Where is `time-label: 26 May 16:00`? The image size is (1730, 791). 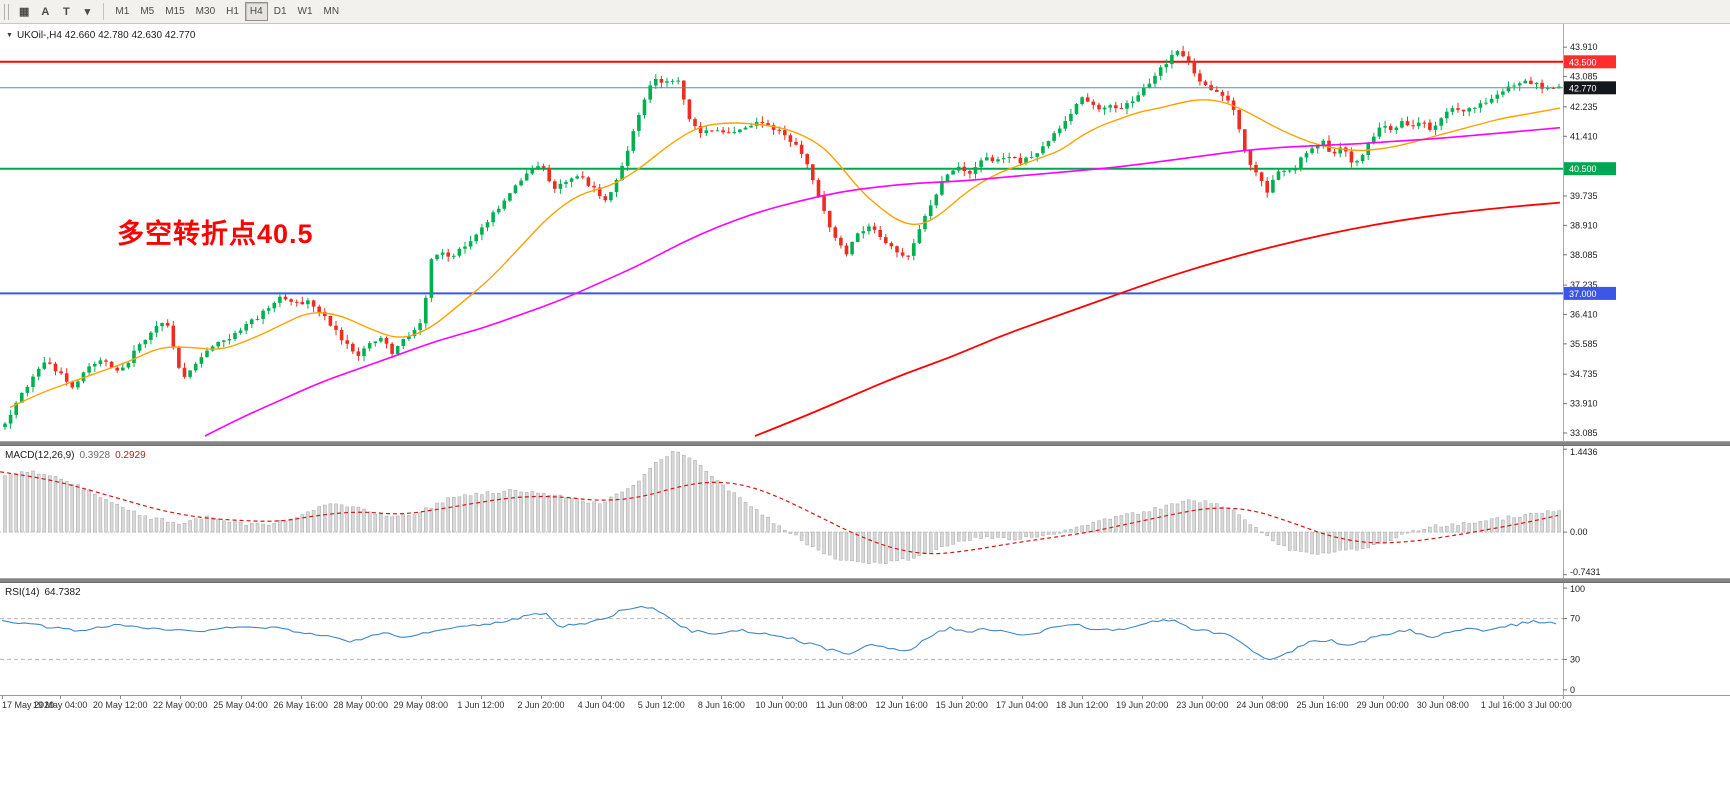 time-label: 26 May 16:00 is located at coordinates (300, 705).